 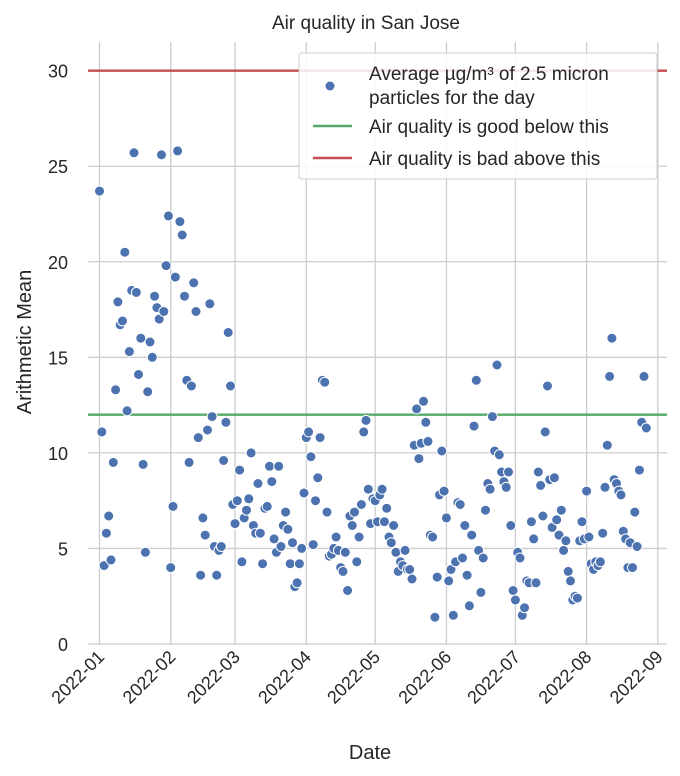 What do you see at coordinates (58, 263) in the screenshot?
I see `y-tick-label: 20` at bounding box center [58, 263].